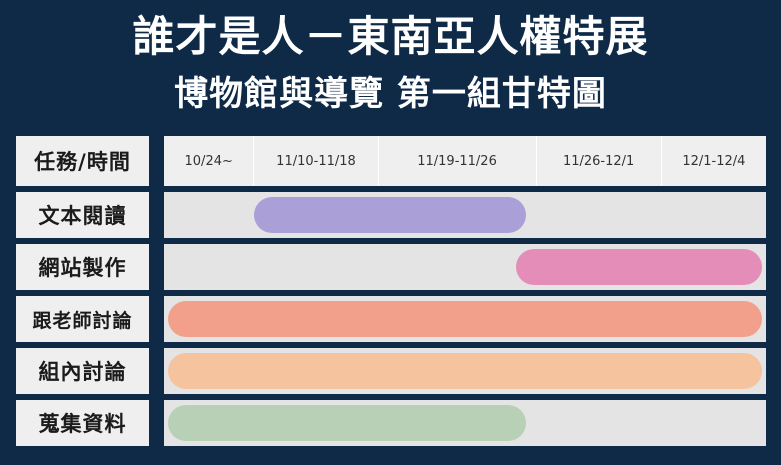  What do you see at coordinates (82, 161) in the screenshot?
I see `header-label-cell: 任務/時間` at bounding box center [82, 161].